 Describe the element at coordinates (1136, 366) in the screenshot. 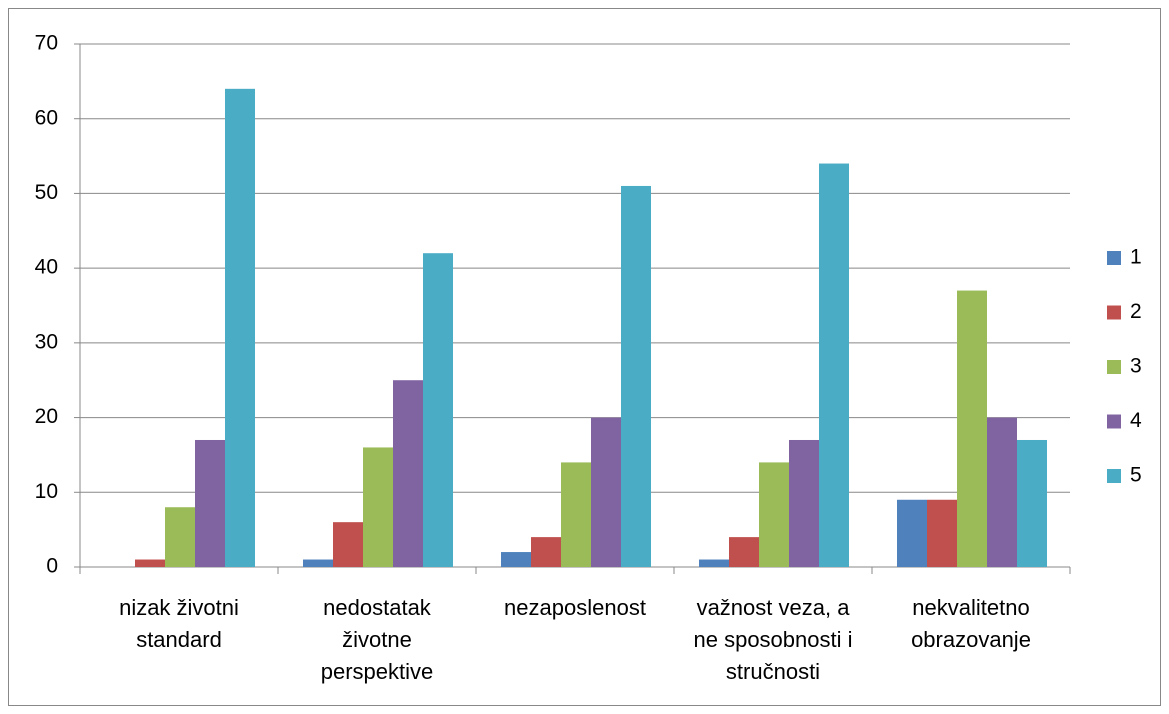

I see `legend-label: 3` at that location.